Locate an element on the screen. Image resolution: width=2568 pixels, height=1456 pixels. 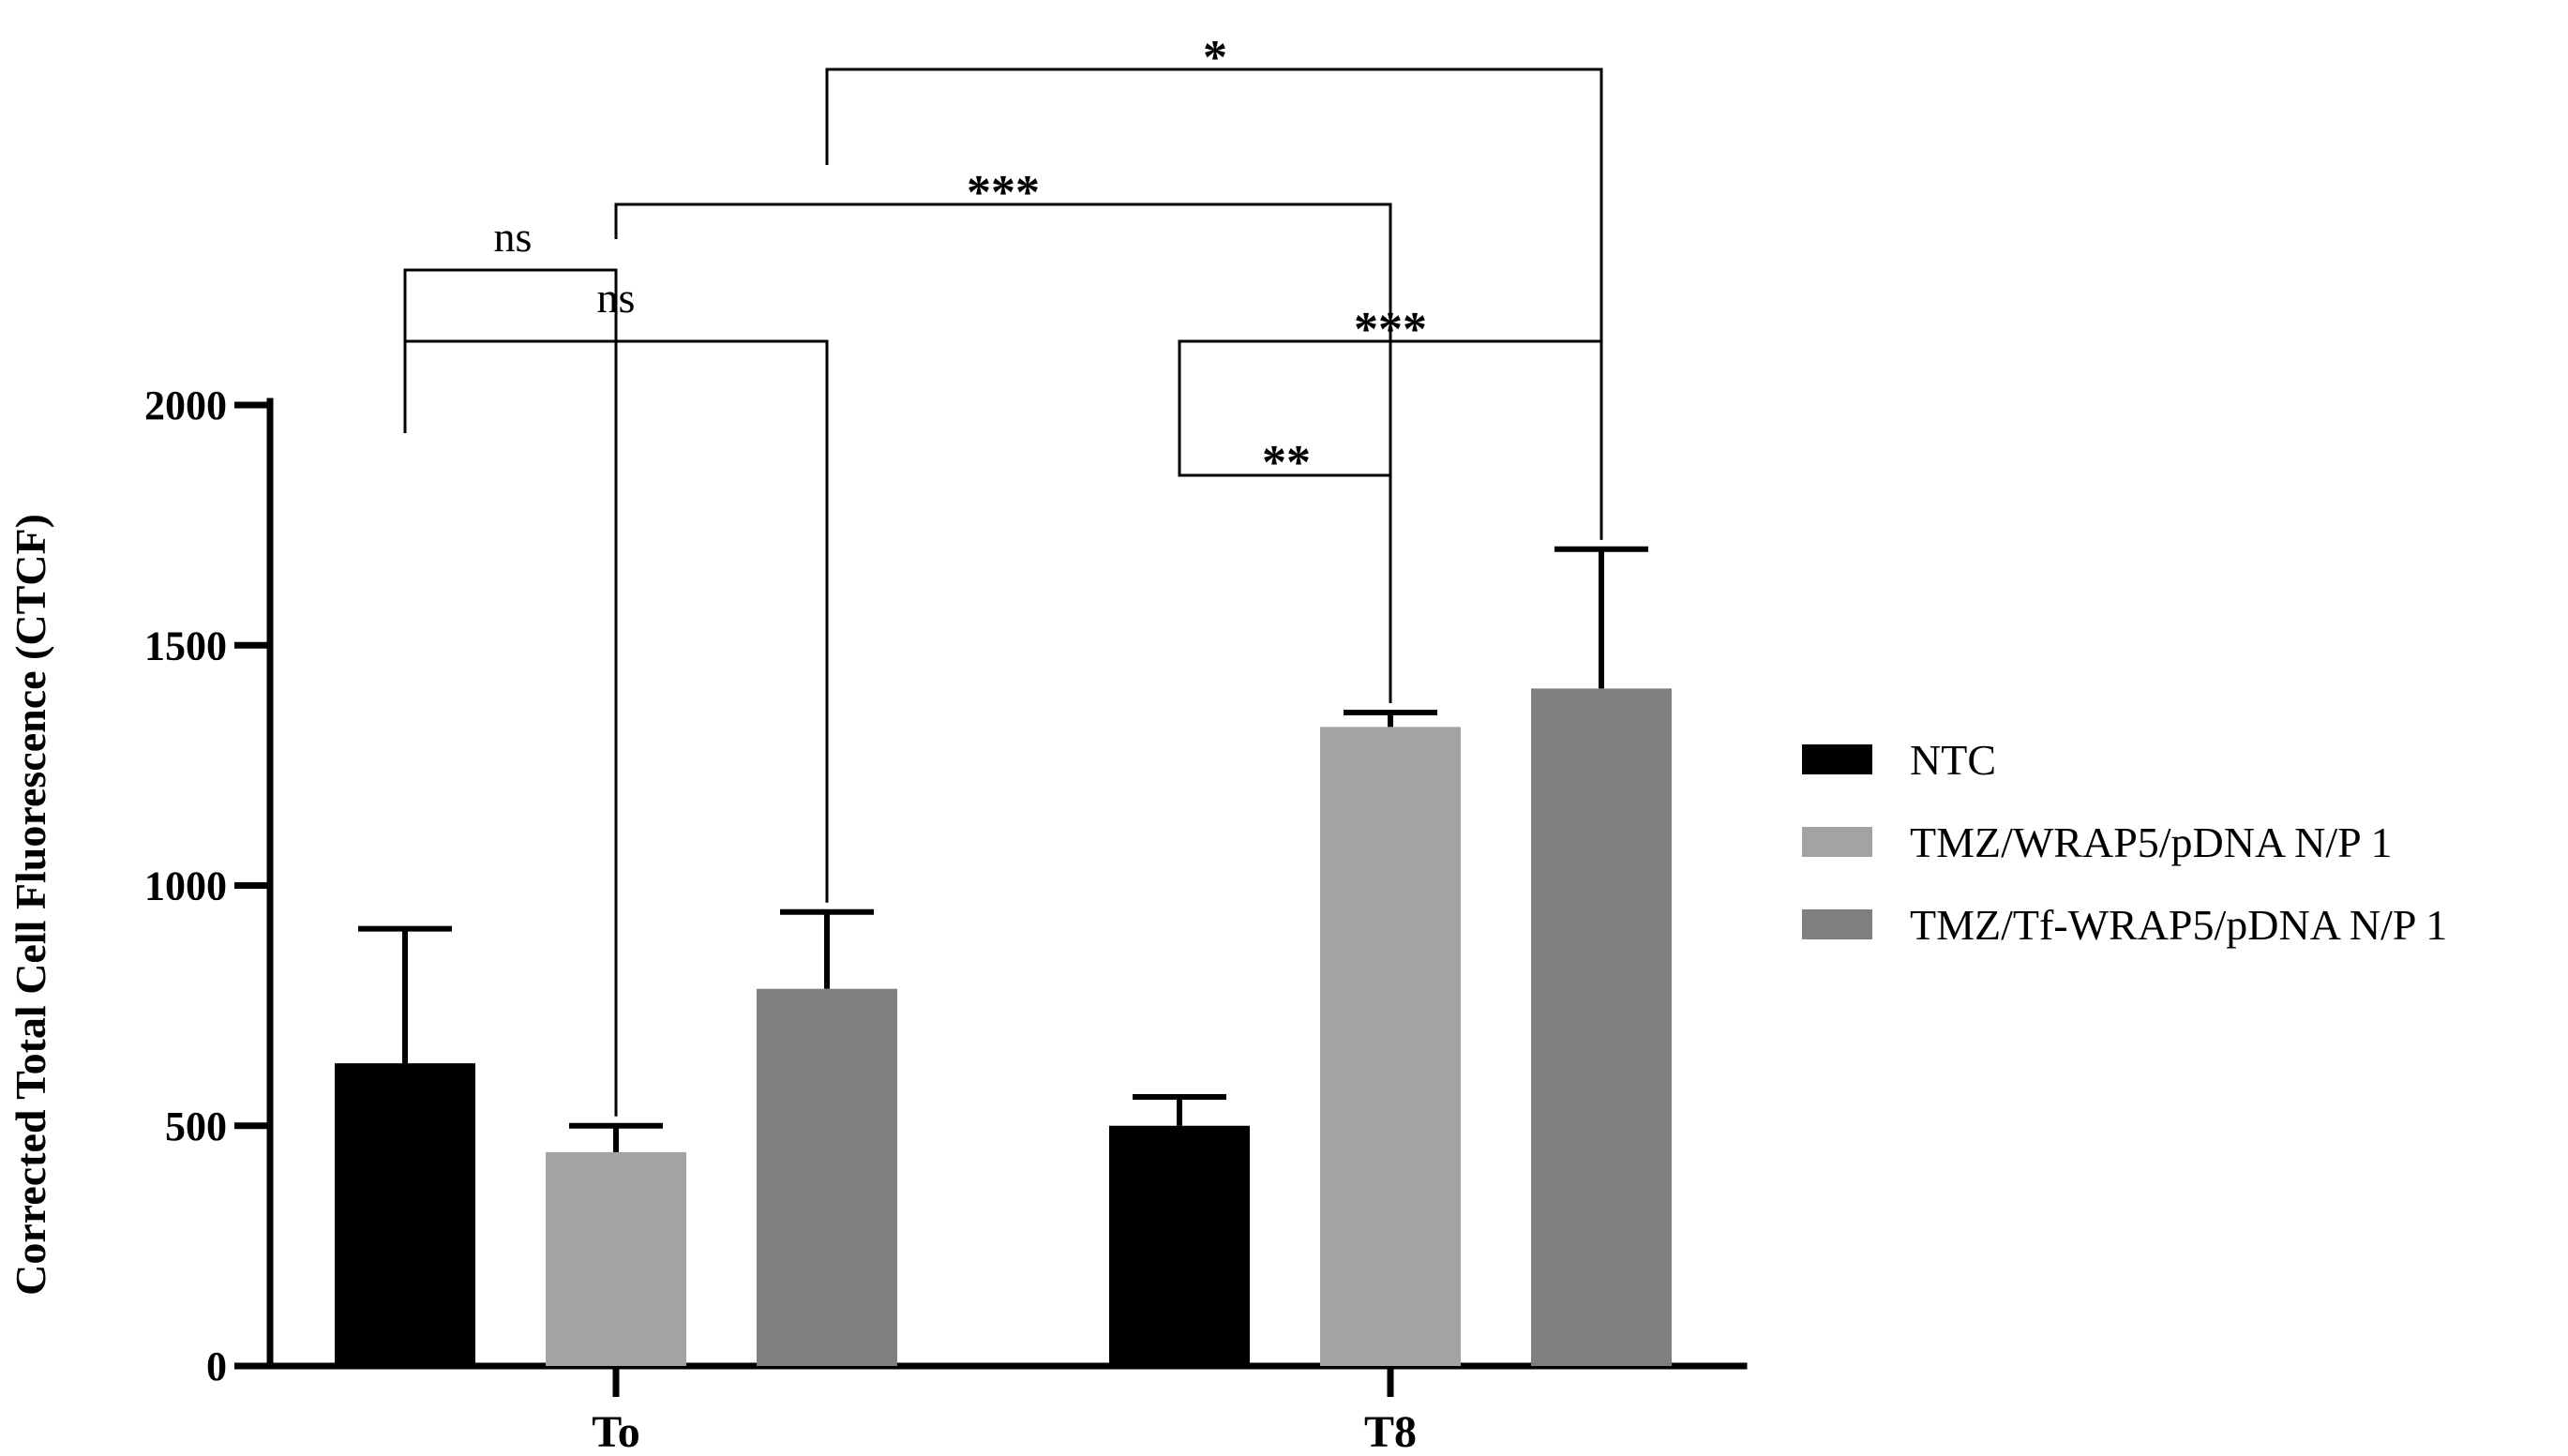
y-axis-title: Corrected Total Cell Fluorescence (CTCF) is located at coordinates (31, 905).